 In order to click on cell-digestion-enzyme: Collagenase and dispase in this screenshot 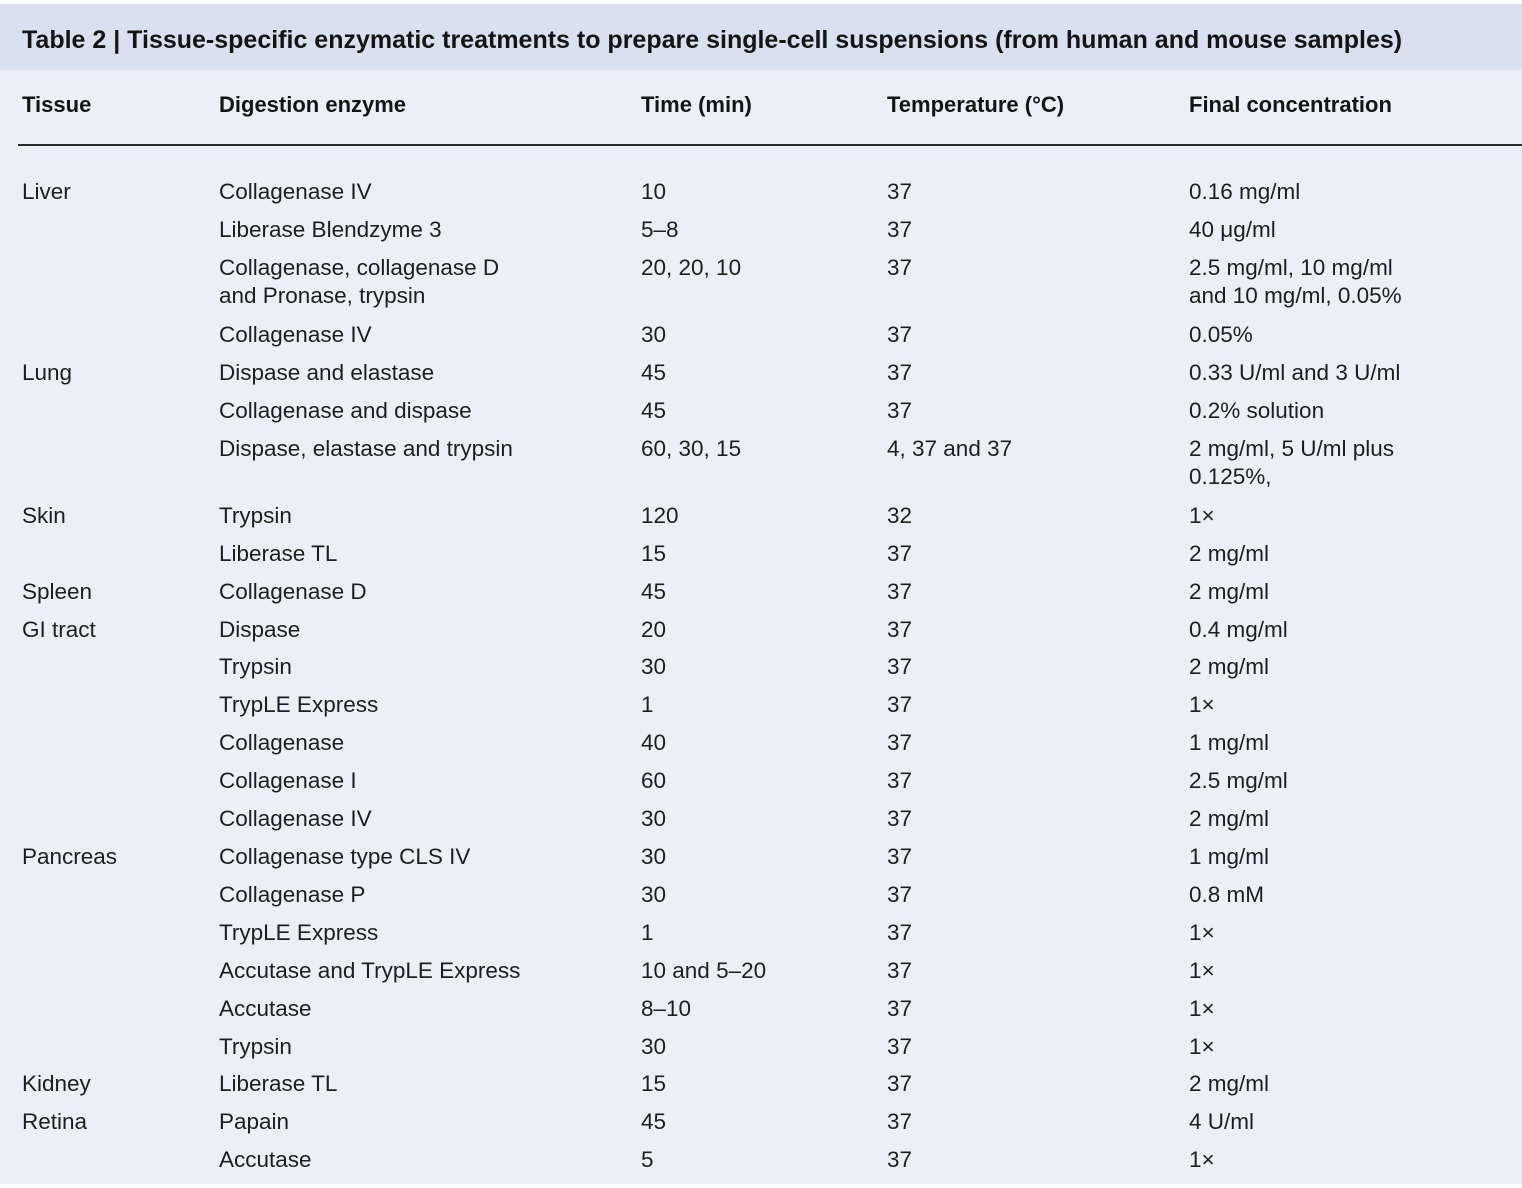, I will do `click(345, 410)`.